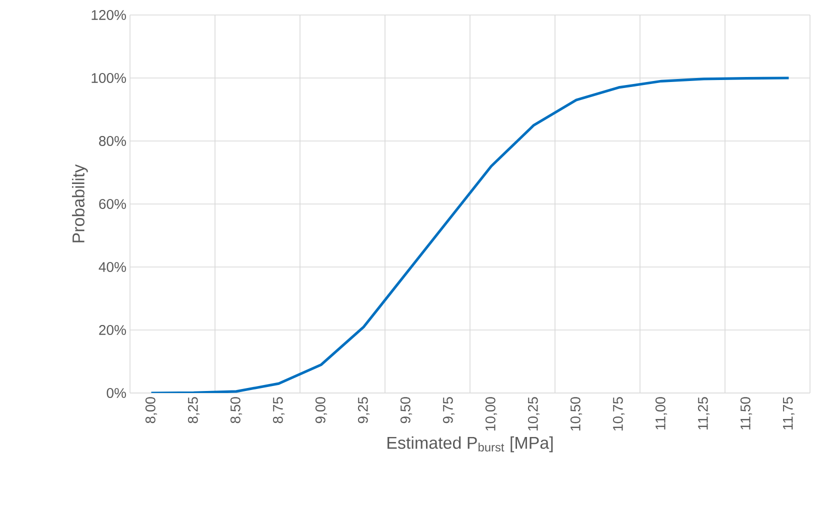 The height and width of the screenshot is (515, 836). What do you see at coordinates (109, 15) in the screenshot?
I see `y-tick-label: 120%` at bounding box center [109, 15].